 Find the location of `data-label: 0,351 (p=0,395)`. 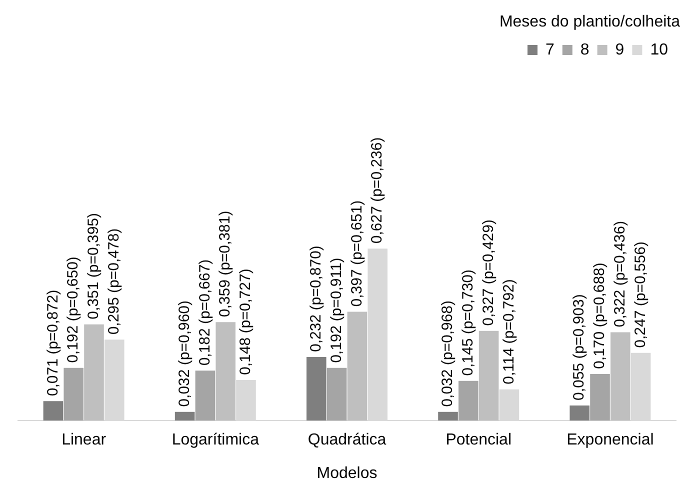

data-label: 0,351 (p=0,395) is located at coordinates (93, 266).